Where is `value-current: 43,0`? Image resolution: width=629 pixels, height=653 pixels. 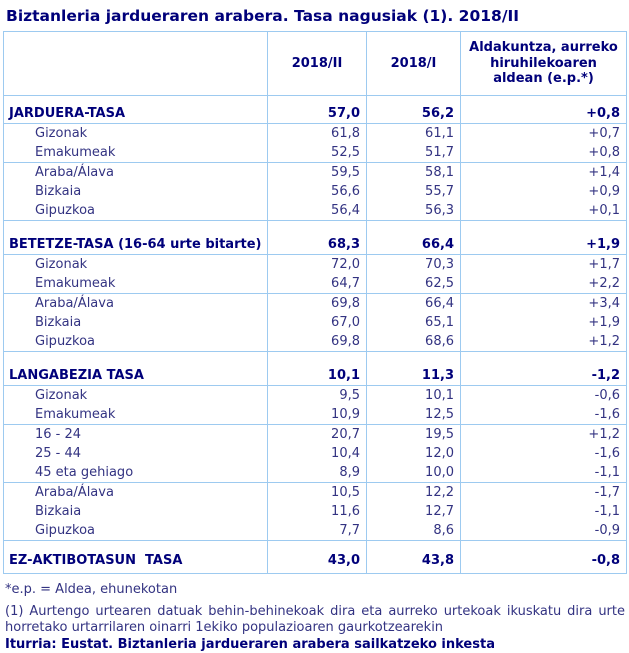
value-current: 43,0 is located at coordinates (316, 561).